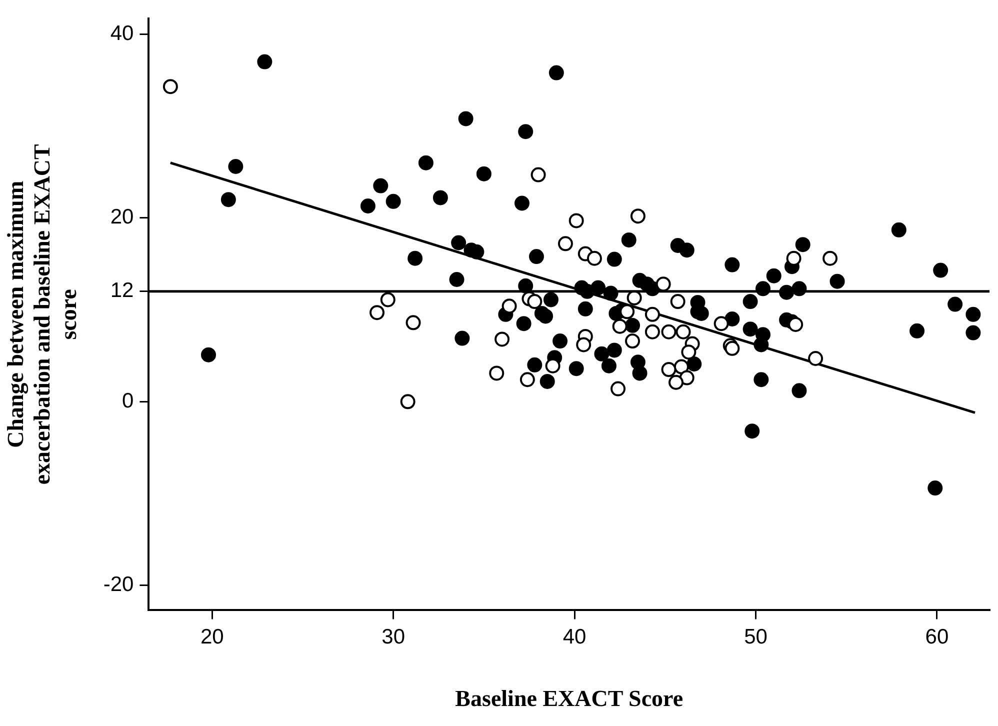 Image resolution: width=998 pixels, height=726 pixels. I want to click on y-tick-label: -20, so click(118, 584).